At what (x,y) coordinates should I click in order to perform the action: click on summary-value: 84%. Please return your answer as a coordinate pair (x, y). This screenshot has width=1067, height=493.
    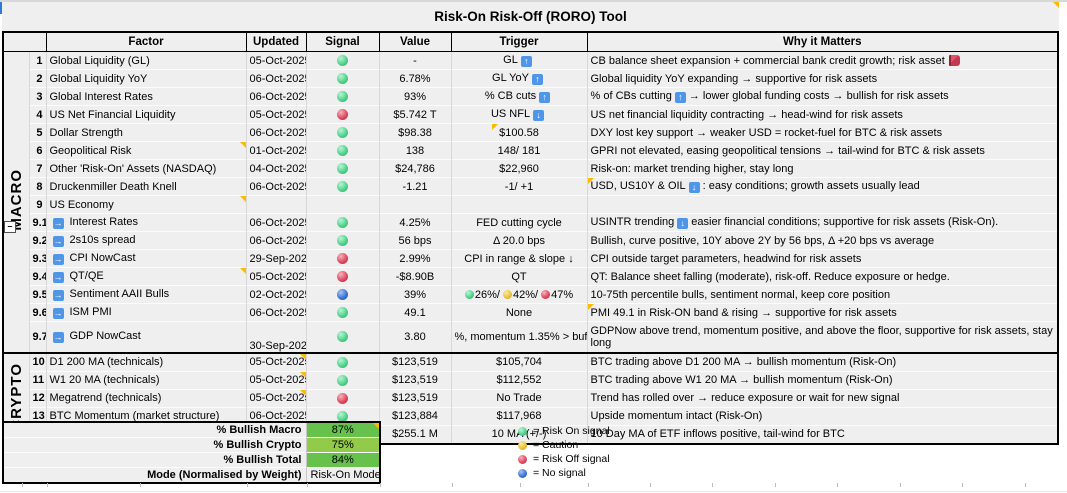
    Looking at the image, I should click on (343, 460).